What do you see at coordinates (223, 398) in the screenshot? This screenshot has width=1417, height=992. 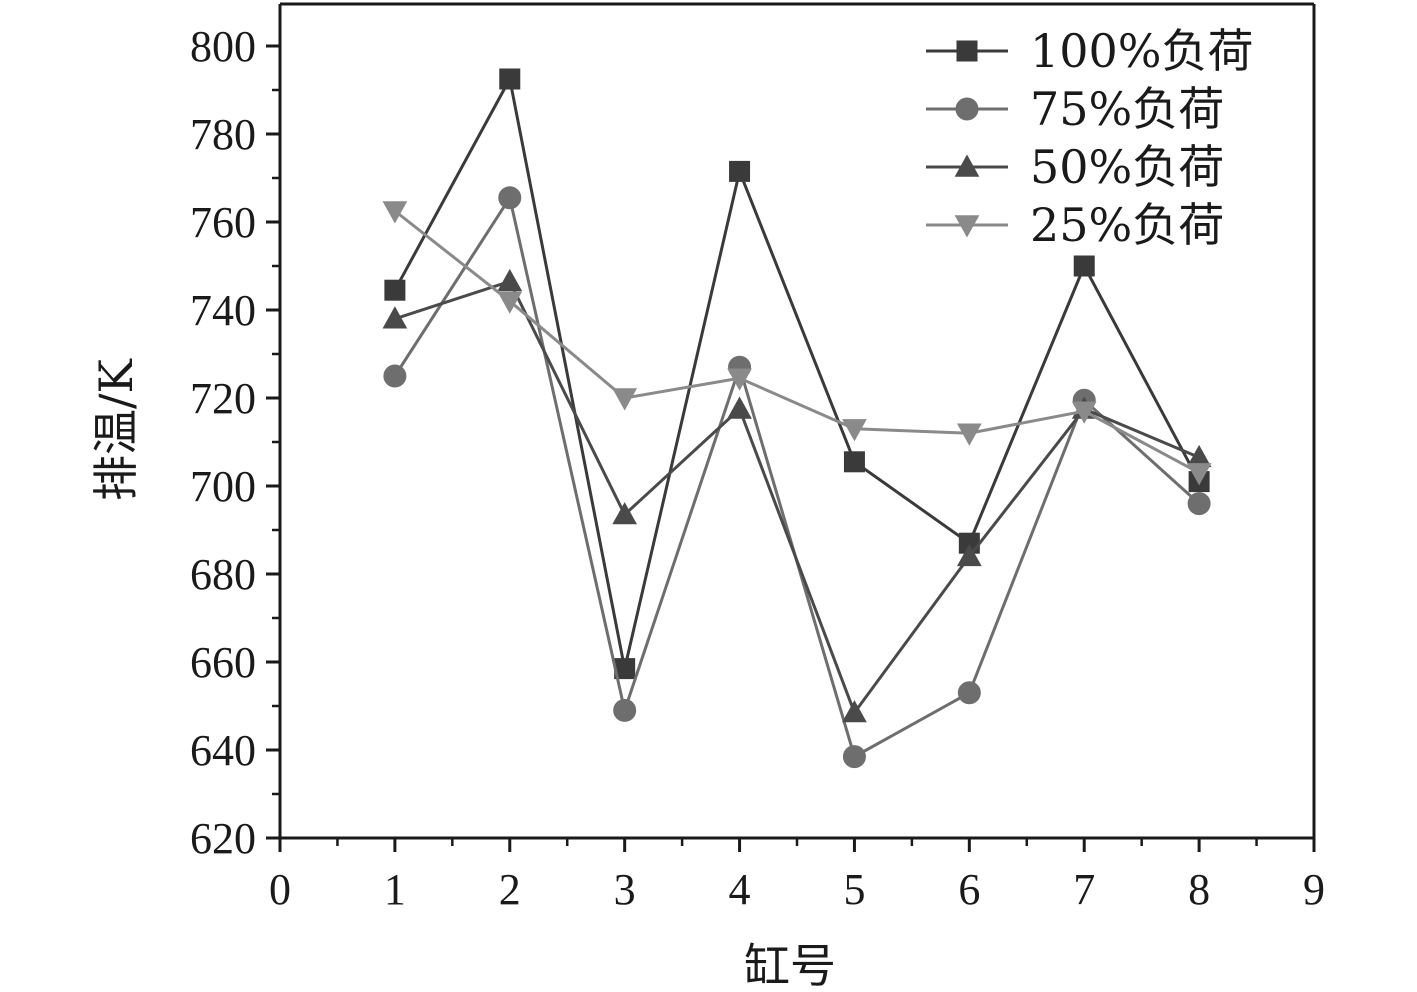 I see `y-tick-label: 720` at bounding box center [223, 398].